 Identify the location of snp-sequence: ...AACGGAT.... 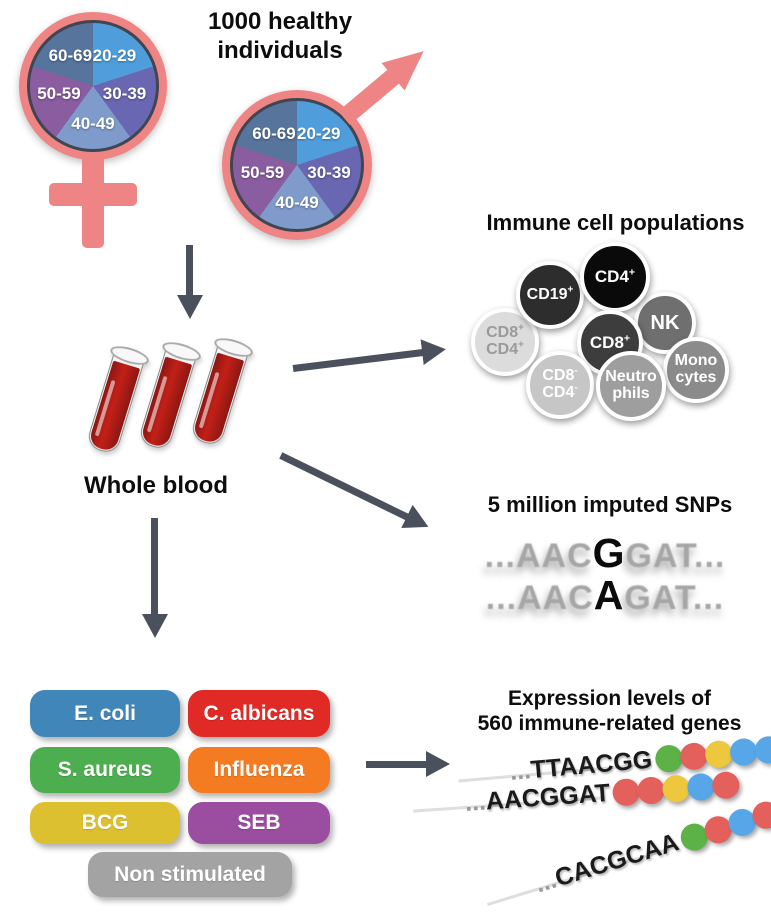
(605, 553).